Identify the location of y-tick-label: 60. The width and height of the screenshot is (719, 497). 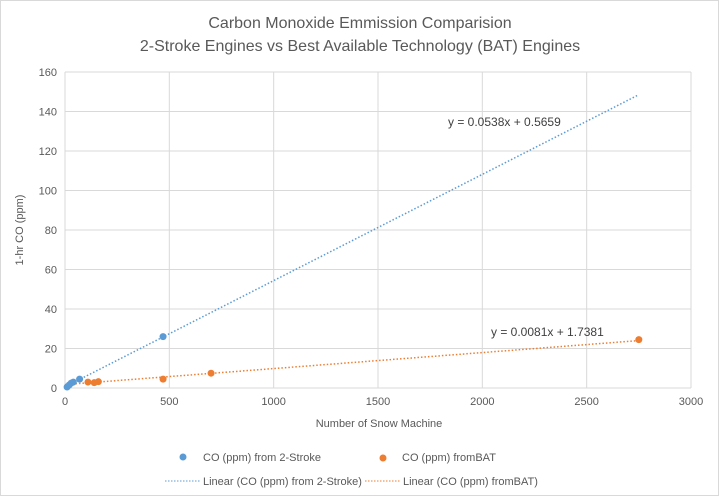
(51, 271).